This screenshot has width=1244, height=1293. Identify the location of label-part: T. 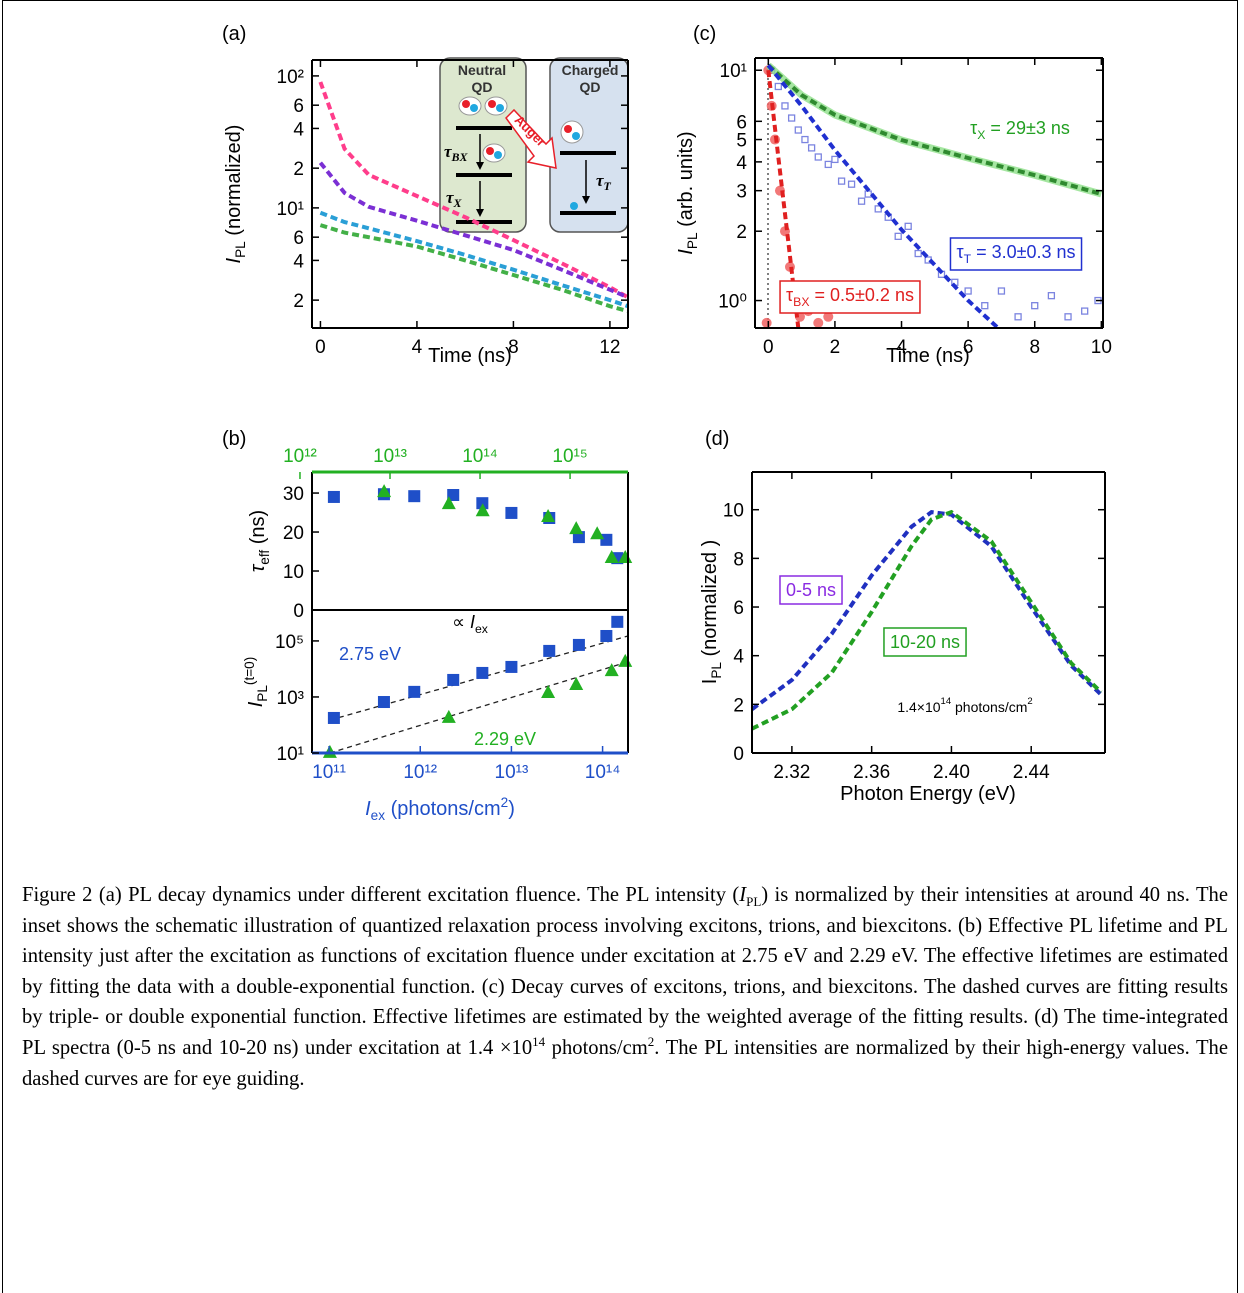
(968, 259).